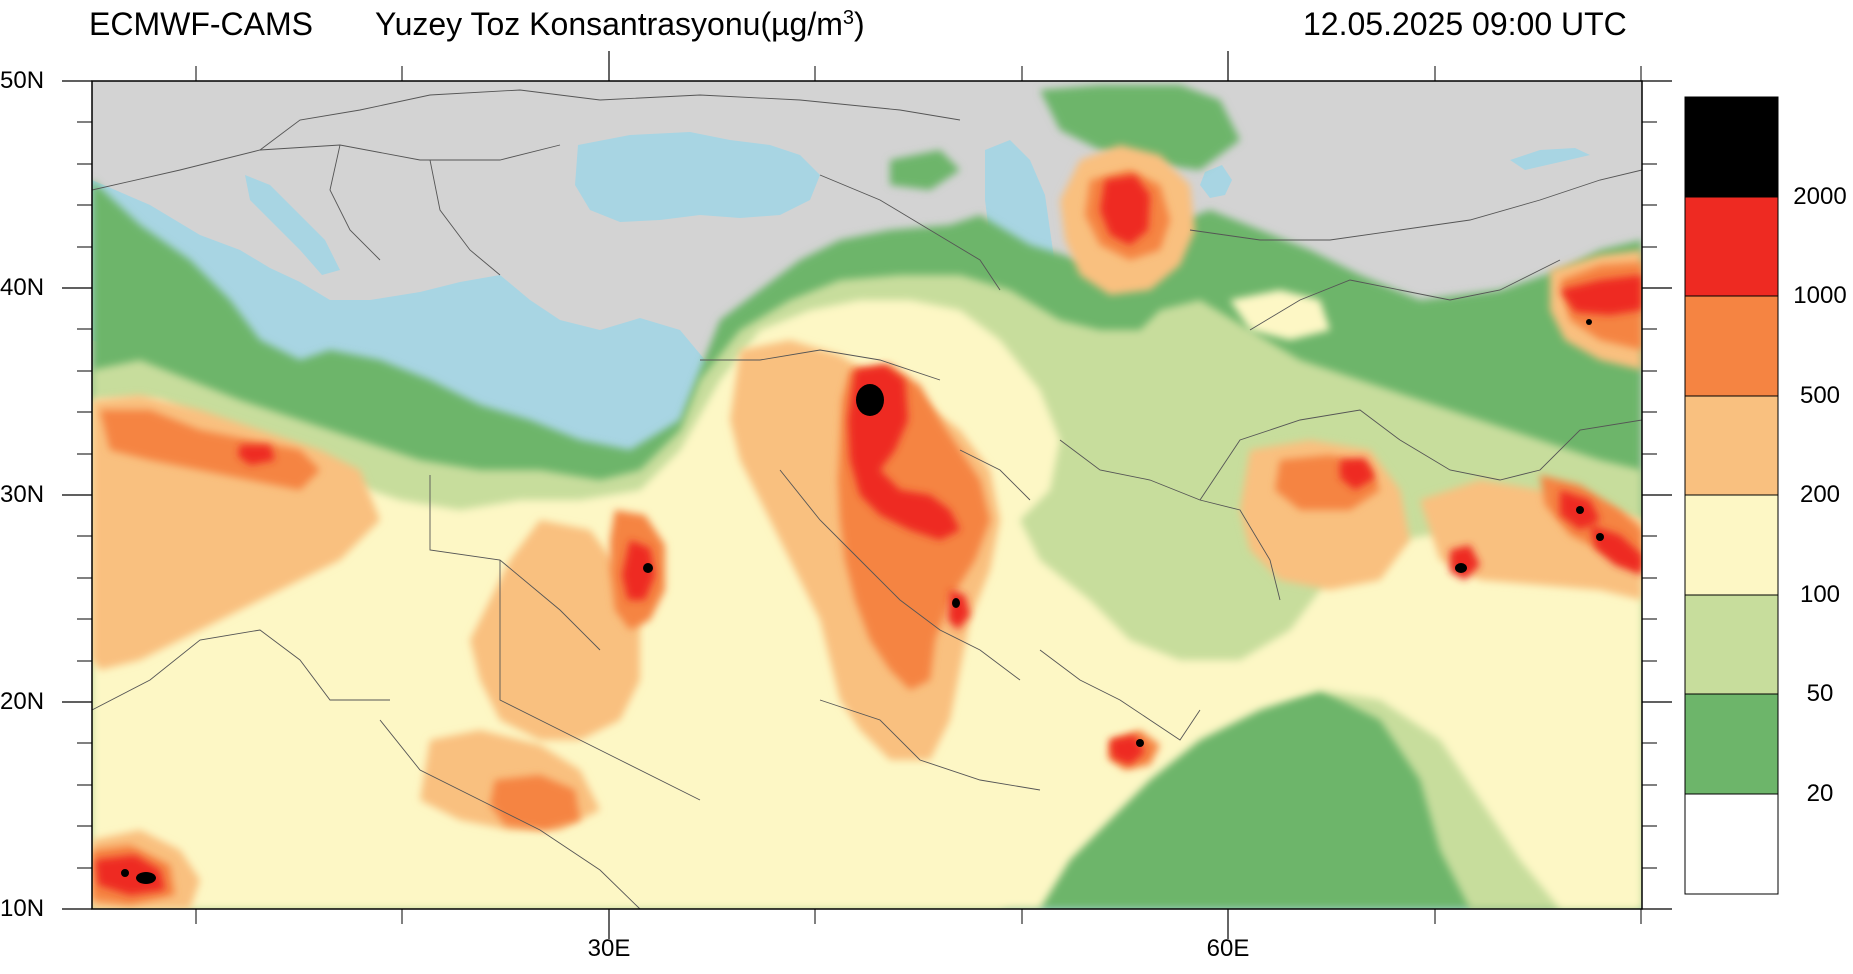 The image size is (1853, 974). I want to click on colorbar-label-2000: 2000, so click(1820, 196).